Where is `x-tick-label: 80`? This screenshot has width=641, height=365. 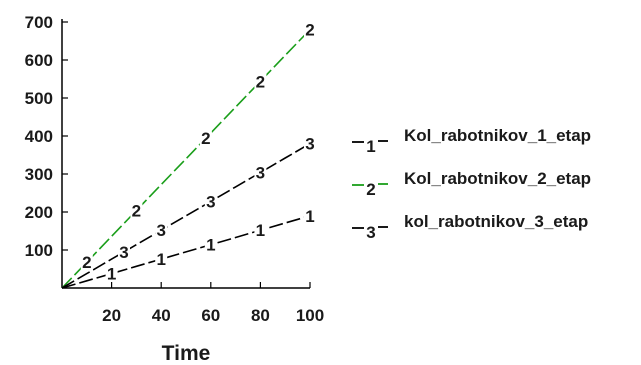
x-tick-label: 80 is located at coordinates (260, 315).